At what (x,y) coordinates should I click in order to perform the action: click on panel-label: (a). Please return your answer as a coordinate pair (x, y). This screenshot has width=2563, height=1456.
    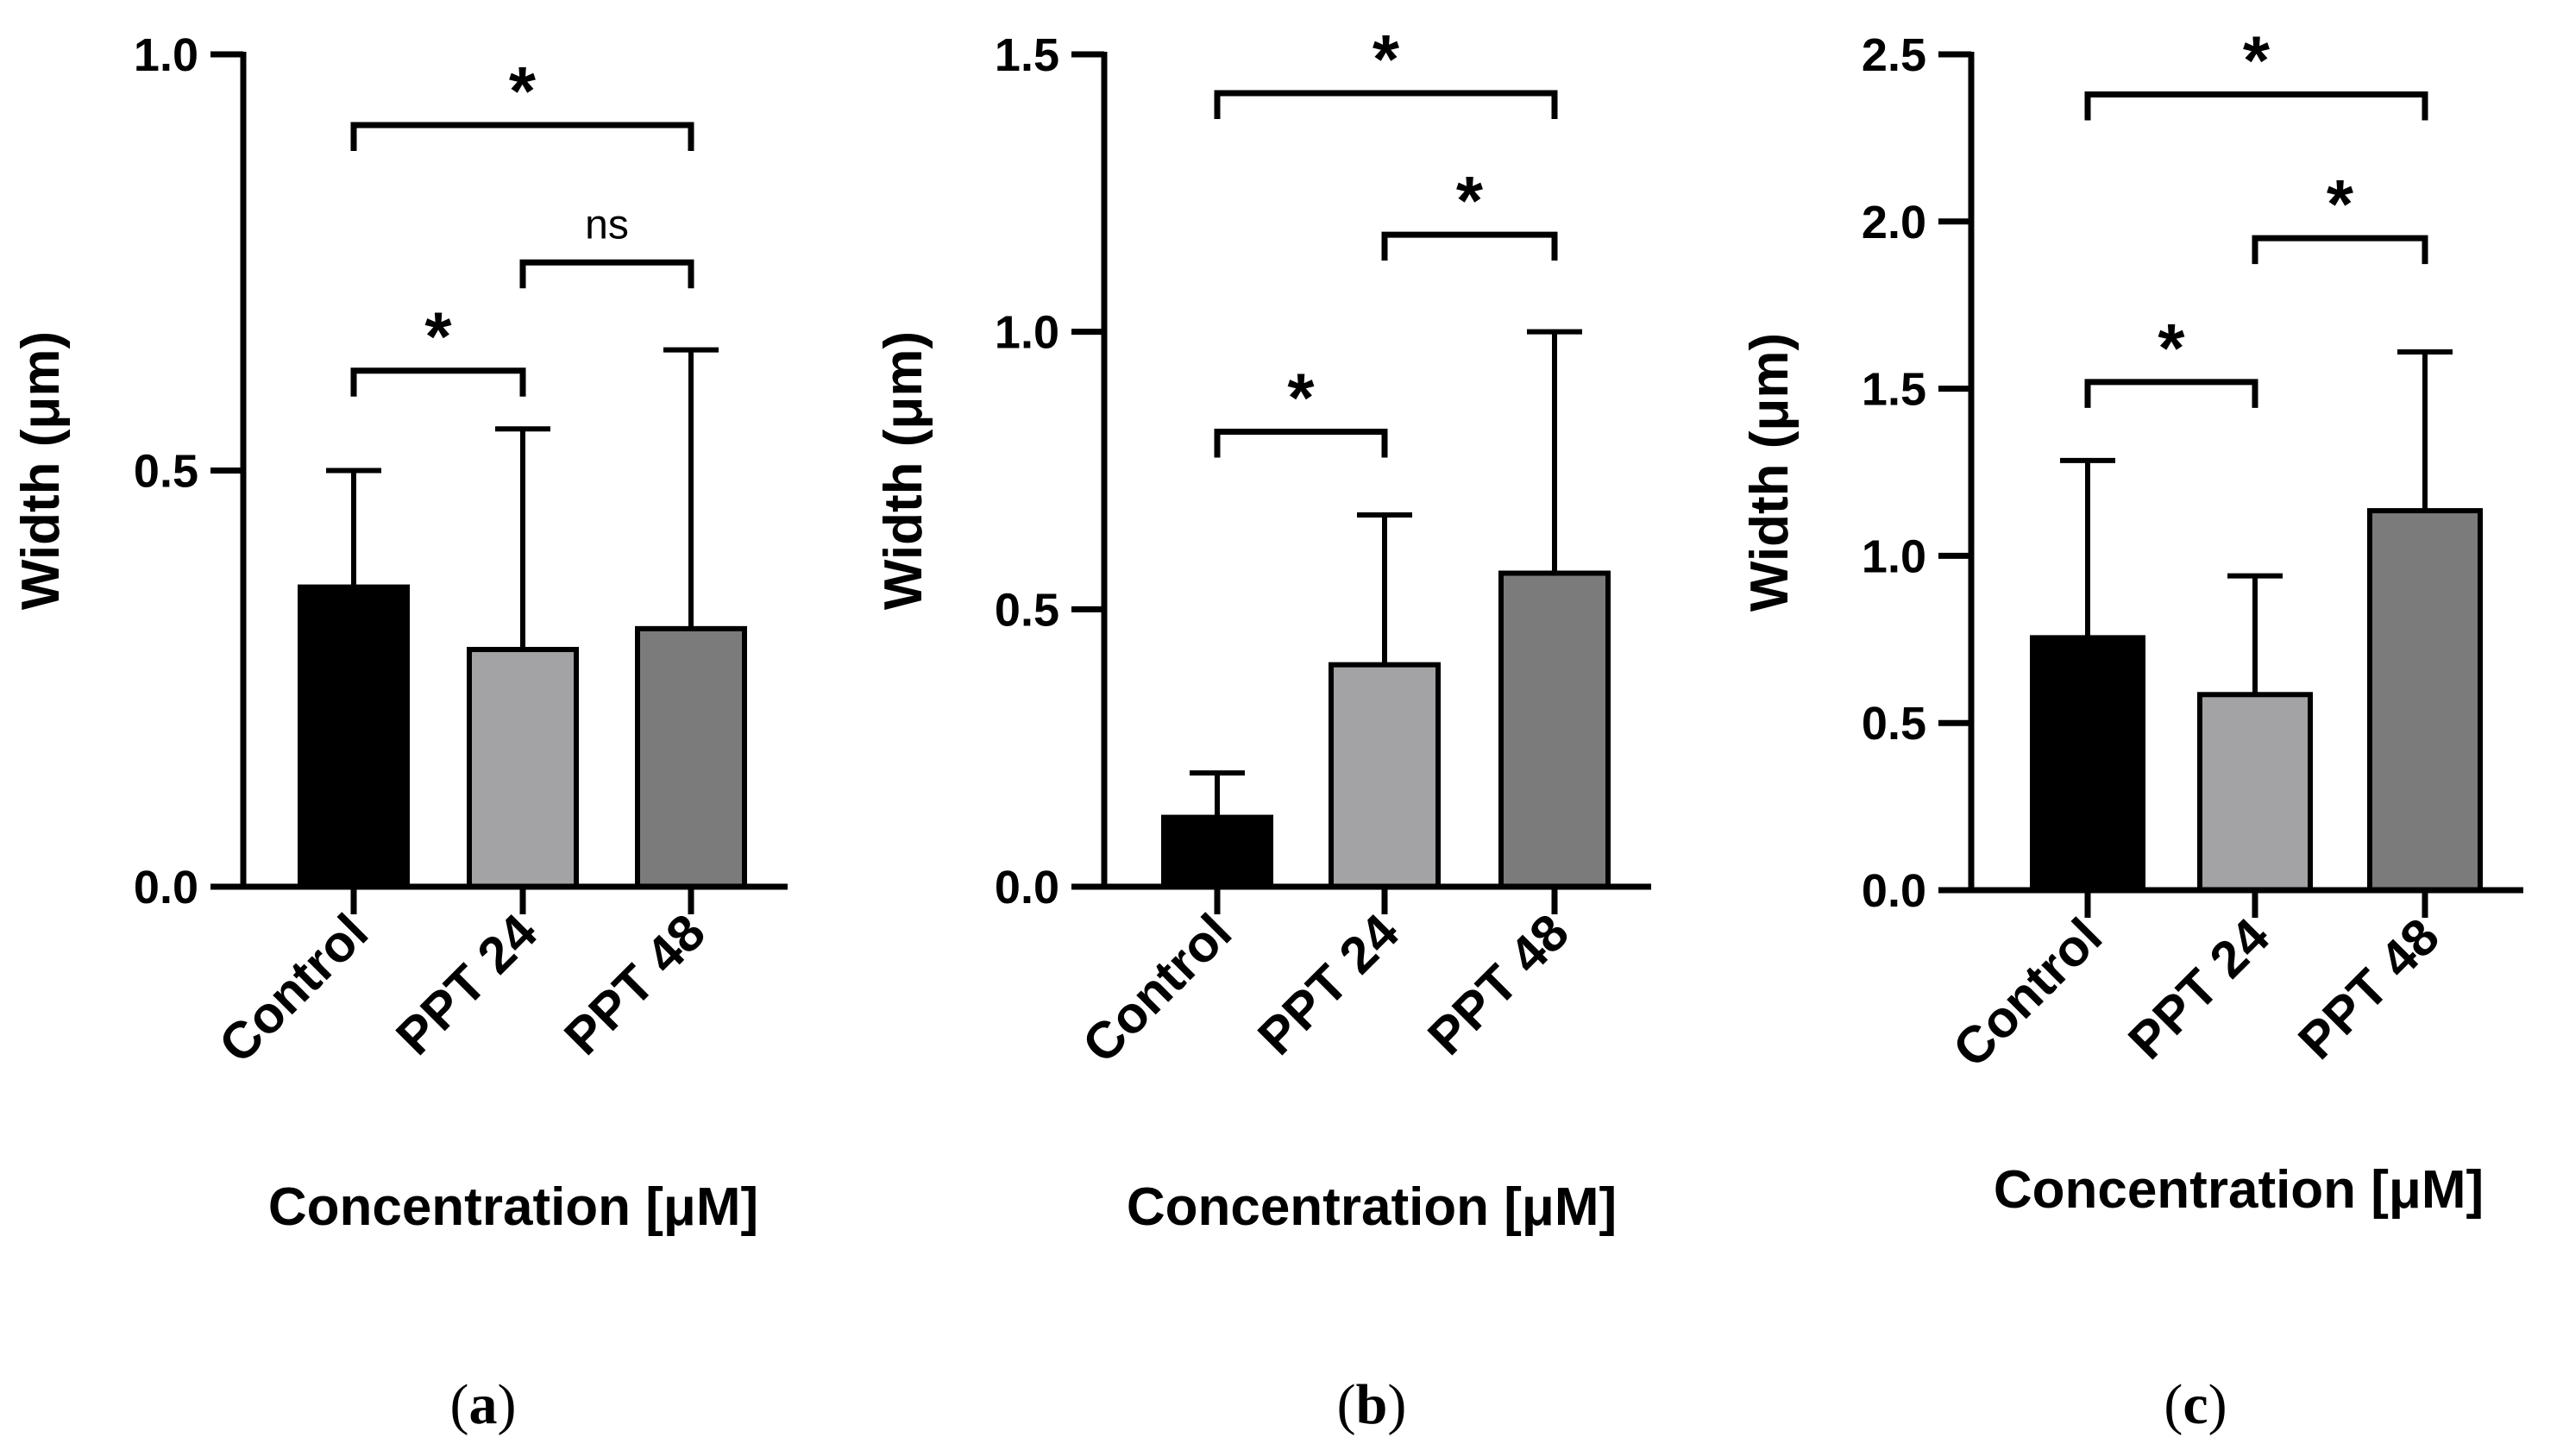
    Looking at the image, I should click on (483, 1404).